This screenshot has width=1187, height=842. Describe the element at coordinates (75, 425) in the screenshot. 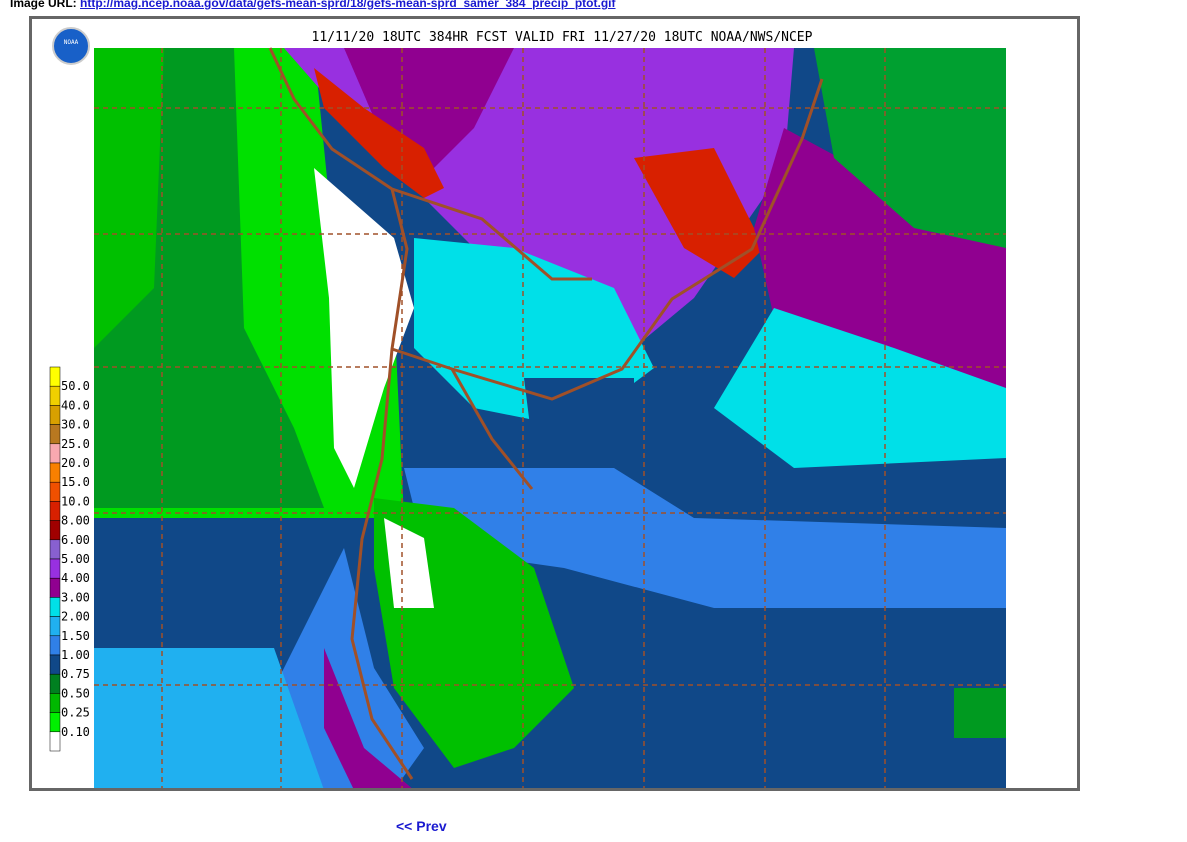

I see `legend-label: 30.0` at that location.